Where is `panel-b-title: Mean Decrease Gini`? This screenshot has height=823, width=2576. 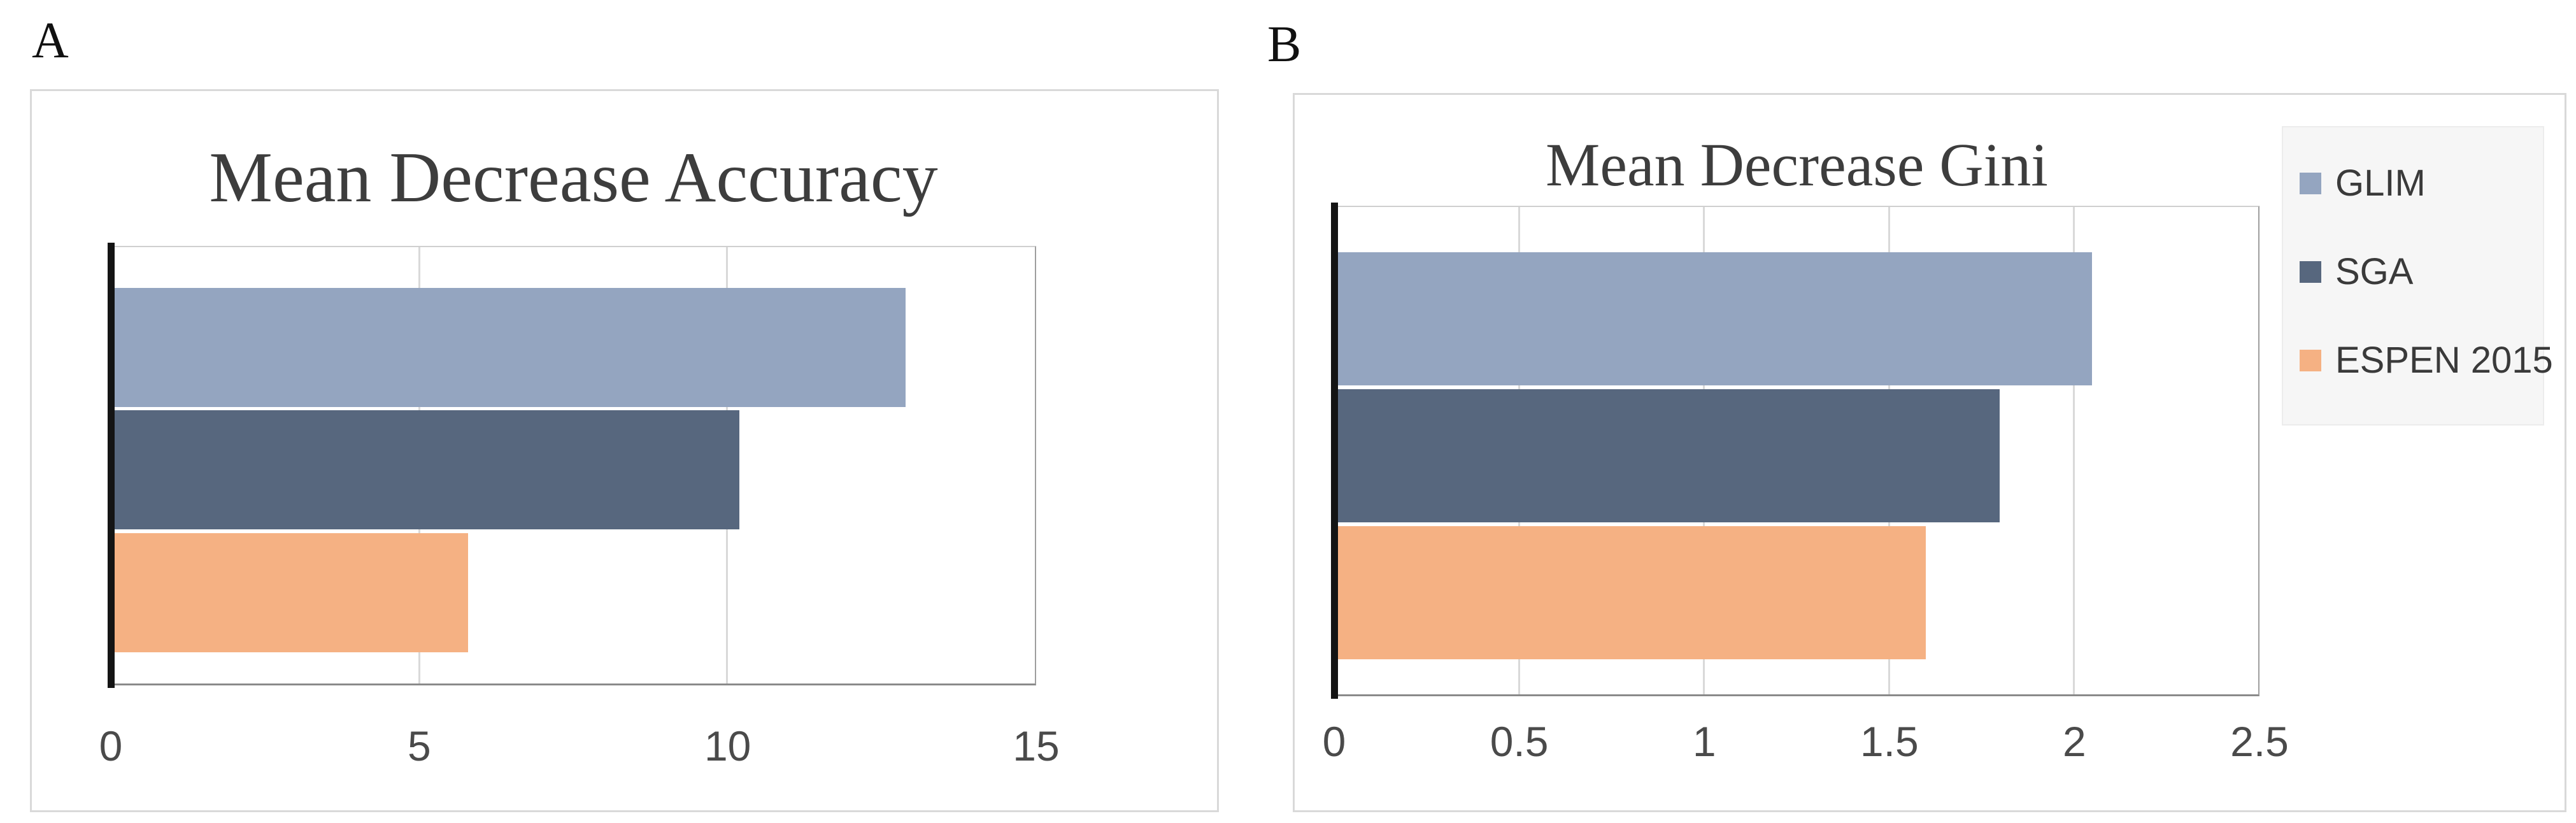 panel-b-title: Mean Decrease Gini is located at coordinates (1797, 165).